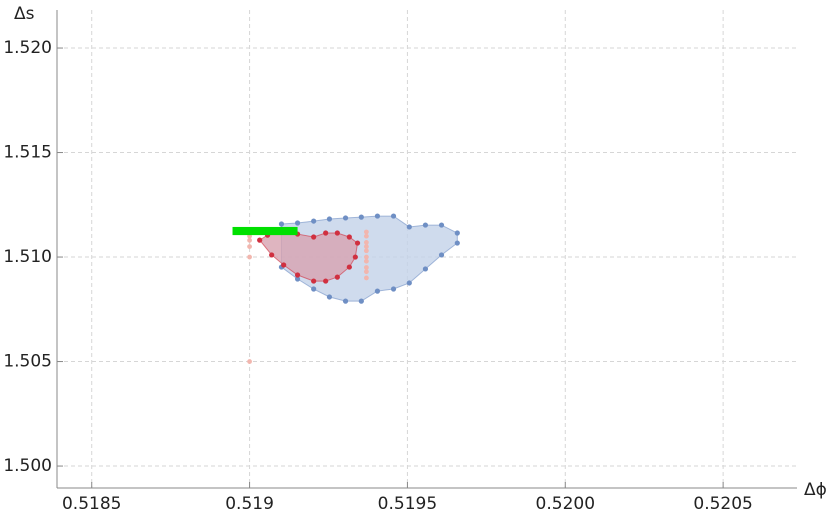 This screenshot has width=830, height=514. What do you see at coordinates (27, 362) in the screenshot?
I see `y-tick-label: 1.505` at bounding box center [27, 362].